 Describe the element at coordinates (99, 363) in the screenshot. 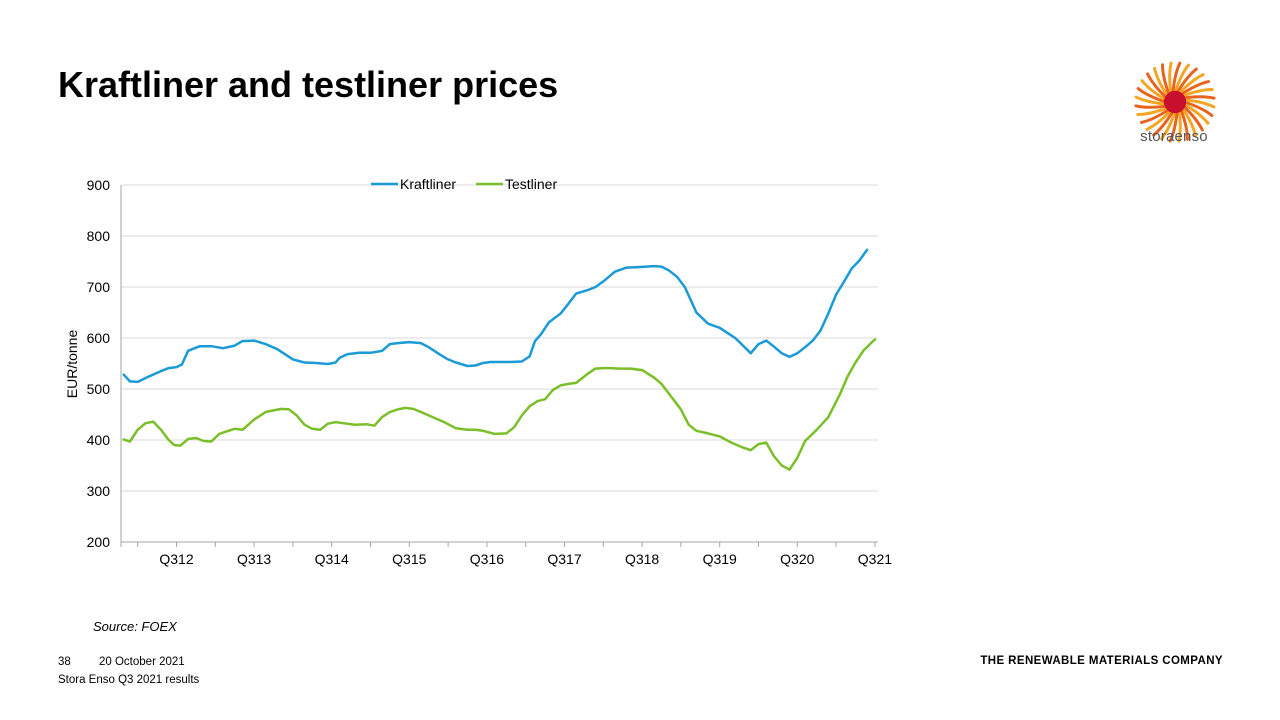

I see `y-tick-labels: 200 300 400 500 600 700 800 900` at that location.